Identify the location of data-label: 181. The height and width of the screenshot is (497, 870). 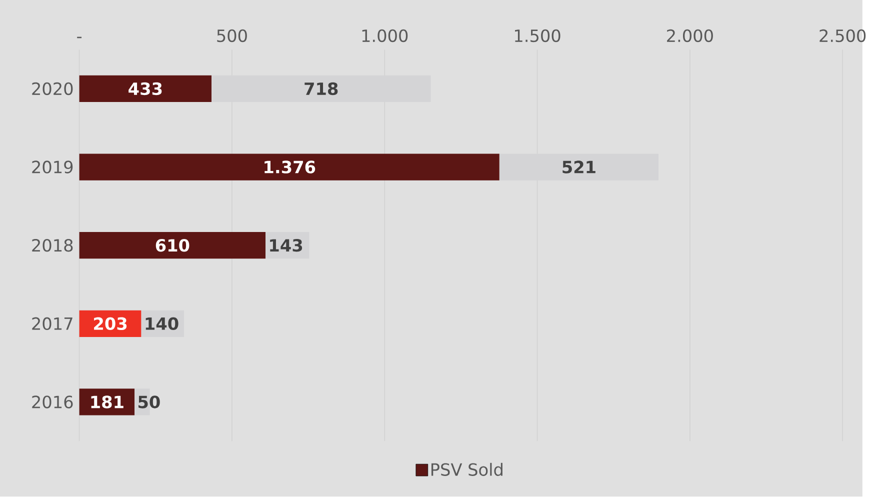
(107, 402).